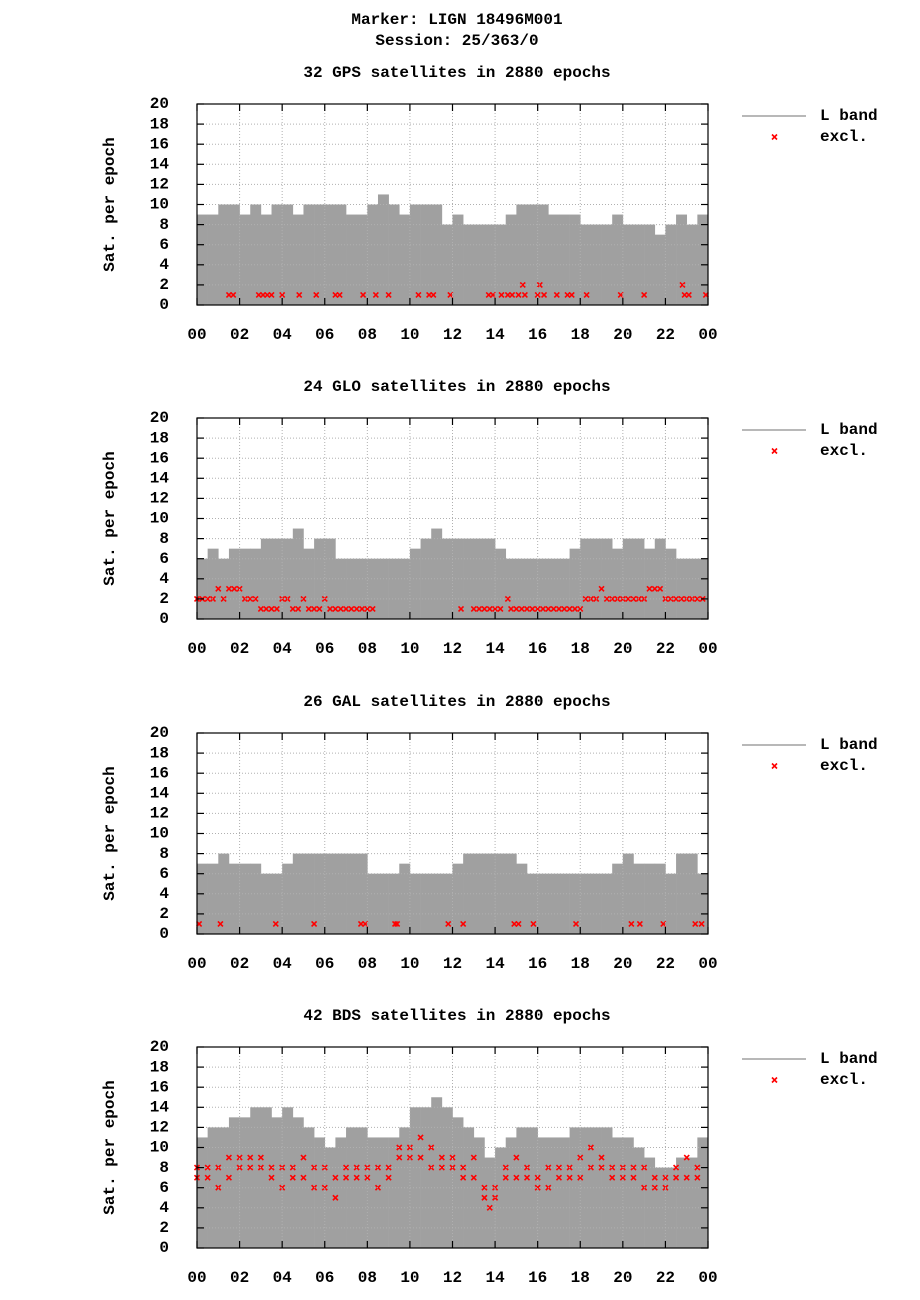 The width and height of the screenshot is (920, 1300). Describe the element at coordinates (159, 499) in the screenshot. I see `y-tick-label: 12` at that location.